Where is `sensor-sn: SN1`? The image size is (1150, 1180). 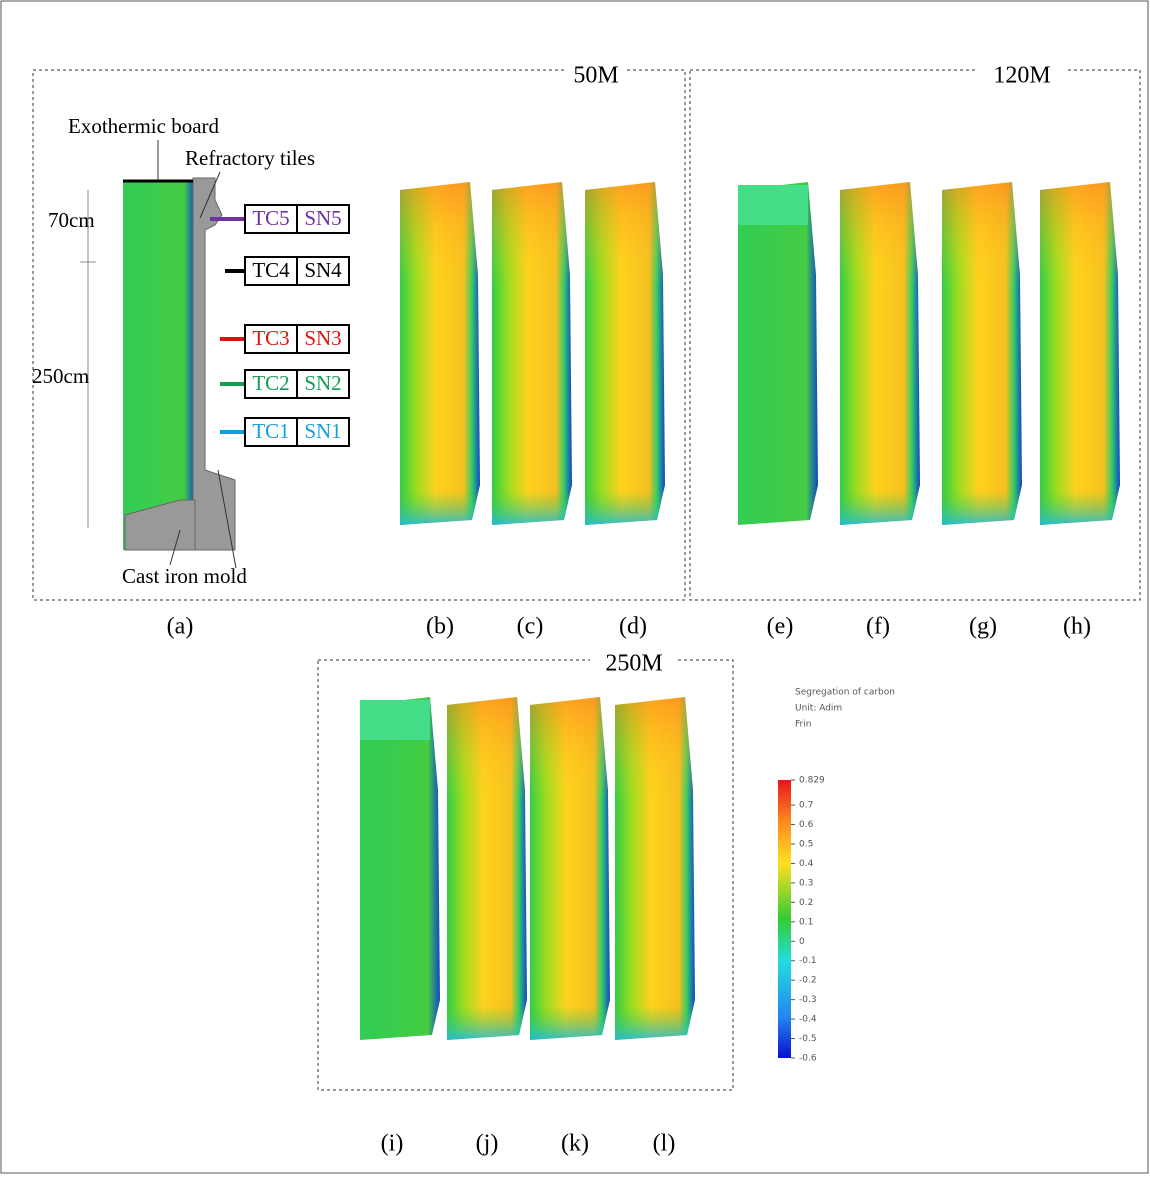 sensor-sn: SN1 is located at coordinates (322, 431).